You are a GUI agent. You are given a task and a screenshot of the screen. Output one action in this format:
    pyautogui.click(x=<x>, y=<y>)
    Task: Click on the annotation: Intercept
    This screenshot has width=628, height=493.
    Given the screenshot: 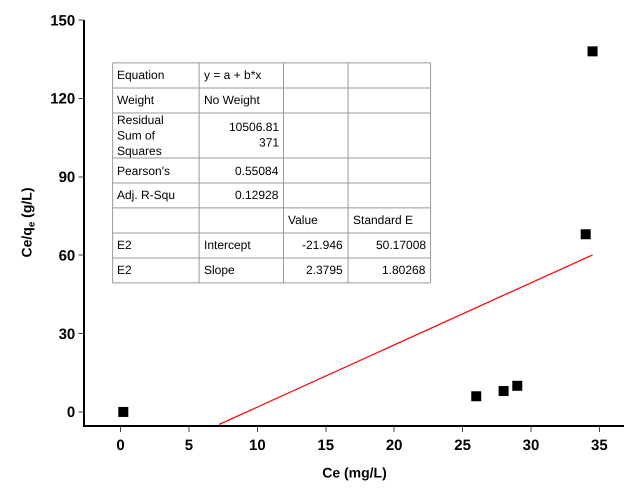 What is the action you would take?
    pyautogui.click(x=228, y=245)
    